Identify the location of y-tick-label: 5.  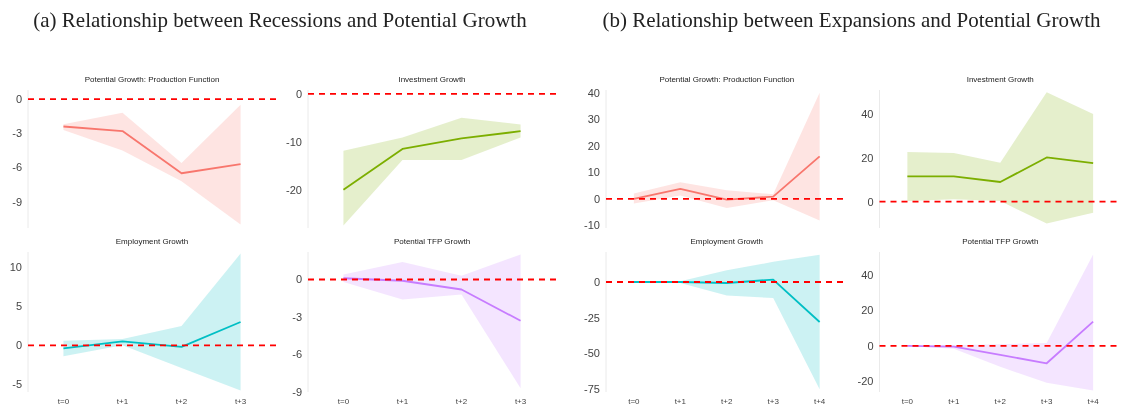
(18, 306).